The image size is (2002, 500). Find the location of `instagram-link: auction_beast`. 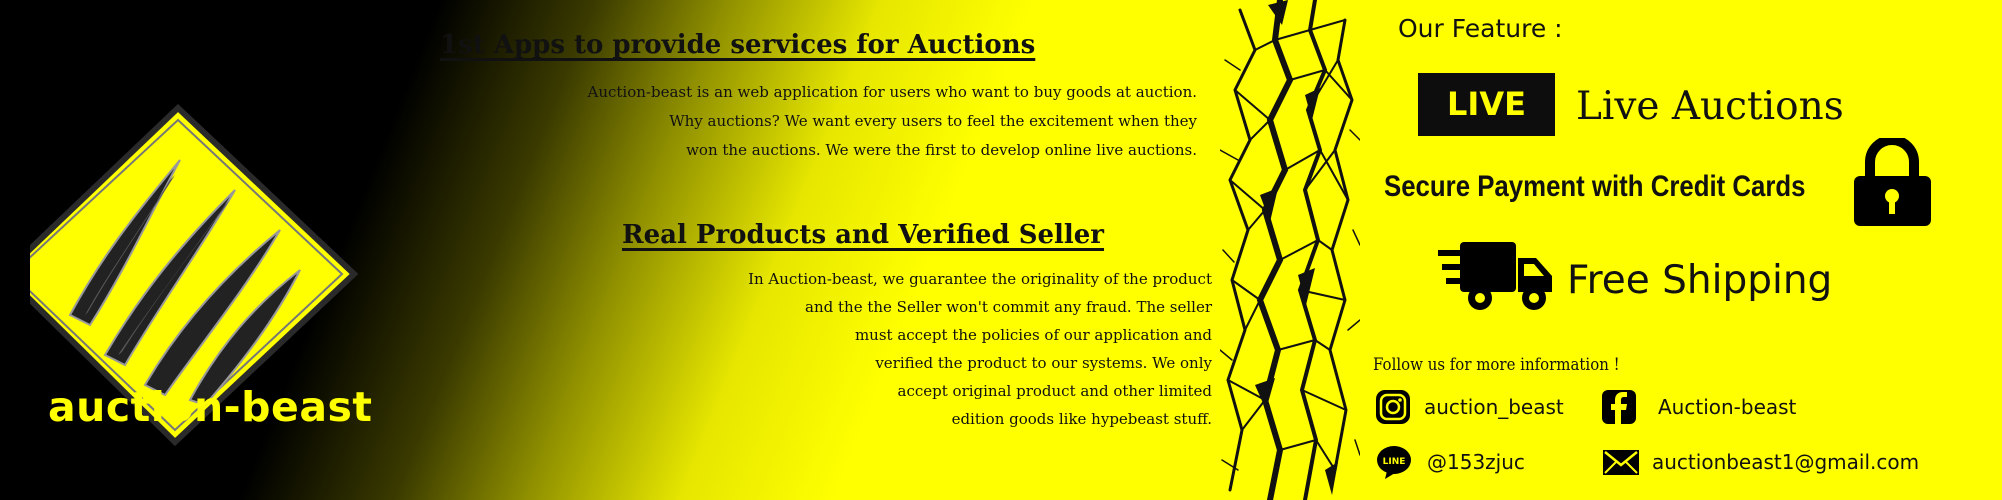

instagram-link: auction_beast is located at coordinates (1469, 407).